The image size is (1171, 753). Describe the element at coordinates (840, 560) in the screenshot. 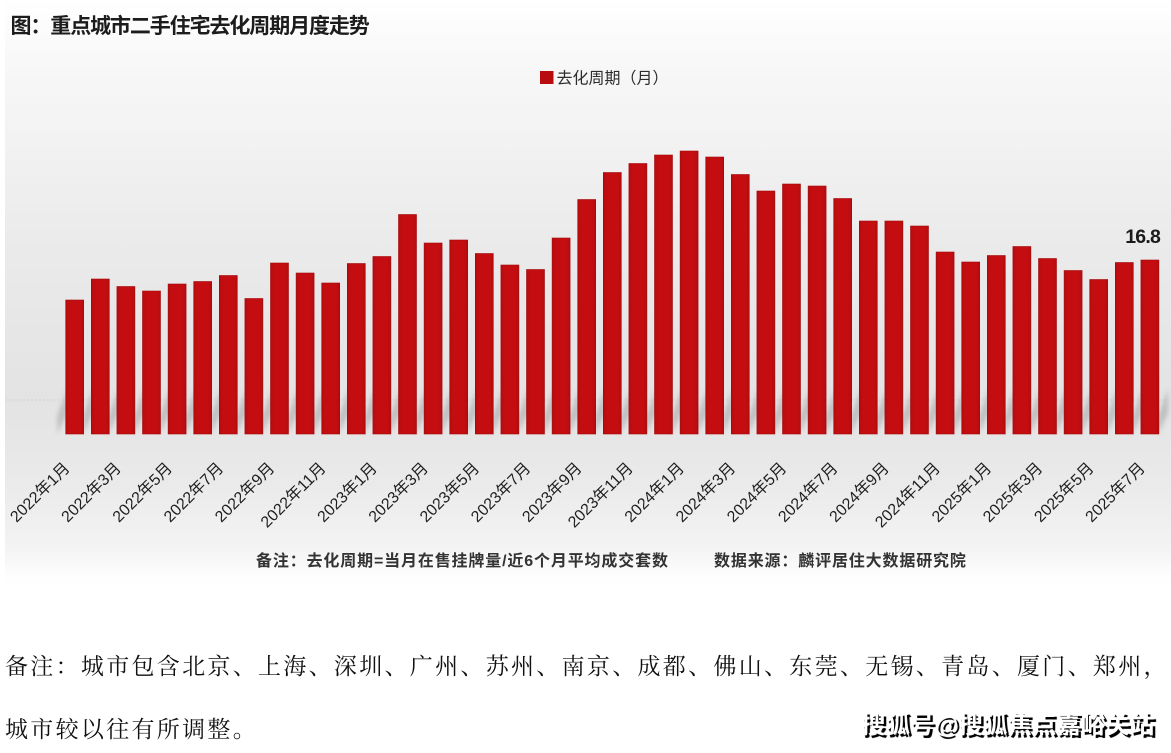

I see `svg-text: 数据来源：麟评居住大数据研究院` at that location.